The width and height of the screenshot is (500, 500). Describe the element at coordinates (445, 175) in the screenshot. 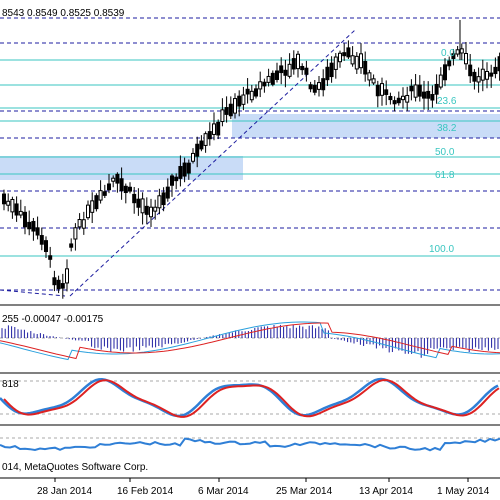

I see `fib-label-61-8: 61.8` at that location.